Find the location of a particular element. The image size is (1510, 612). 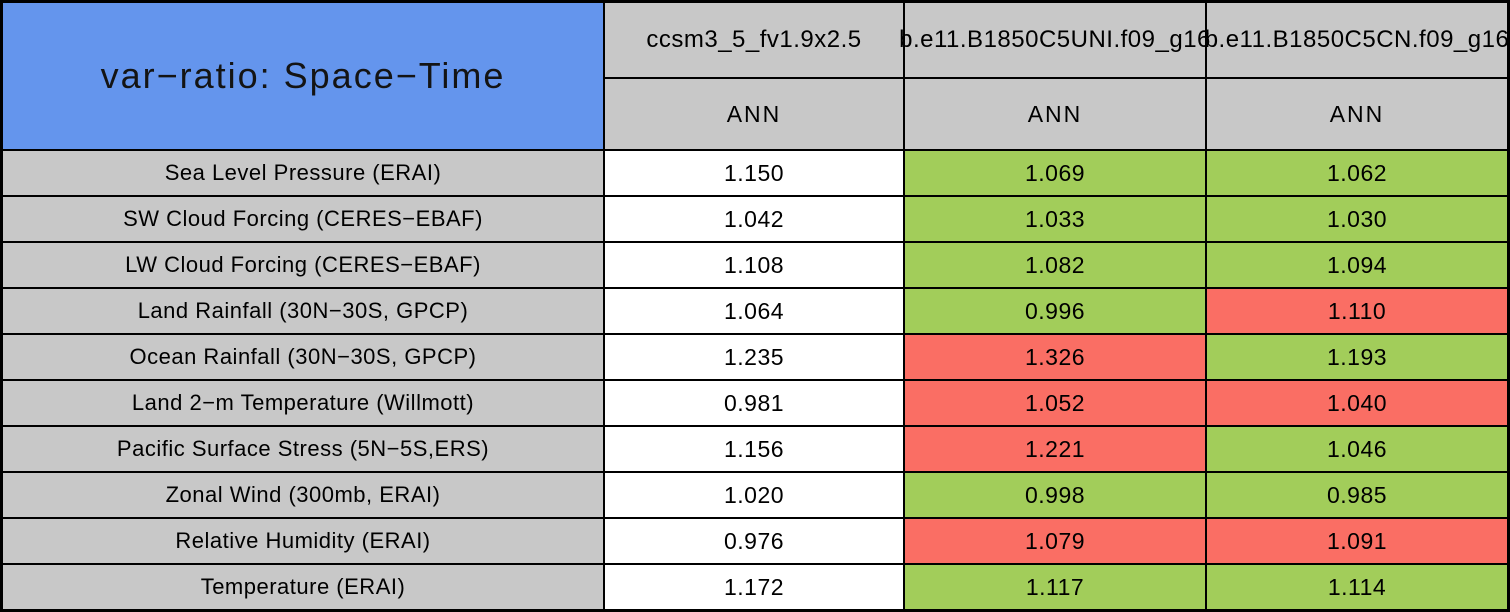

value-text: 1.033 is located at coordinates (1055, 218).